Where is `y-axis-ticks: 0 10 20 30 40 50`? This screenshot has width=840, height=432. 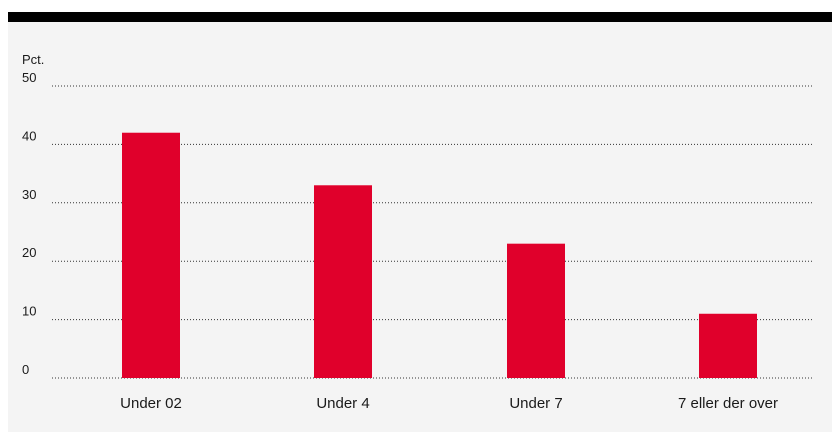 y-axis-ticks: 0 10 20 30 40 50 is located at coordinates (29, 223).